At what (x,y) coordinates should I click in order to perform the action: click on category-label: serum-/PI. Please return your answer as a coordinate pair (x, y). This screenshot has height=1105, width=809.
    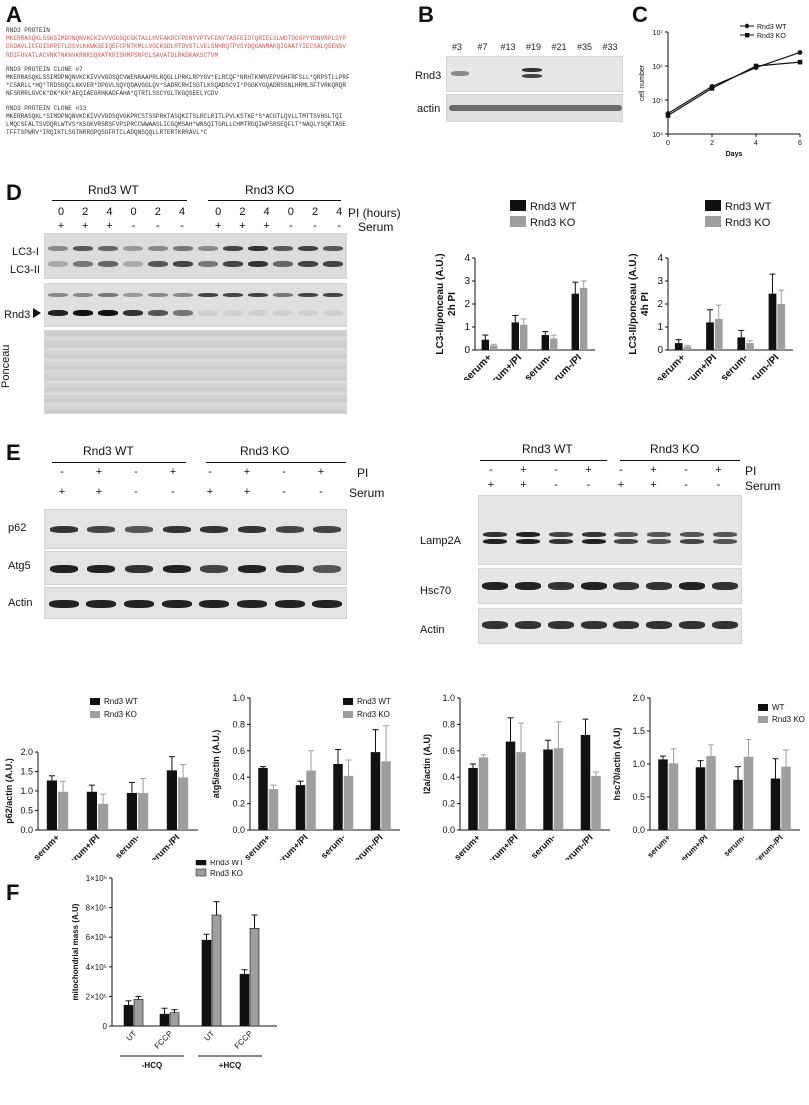
    Looking at the image, I should click on (761, 366).